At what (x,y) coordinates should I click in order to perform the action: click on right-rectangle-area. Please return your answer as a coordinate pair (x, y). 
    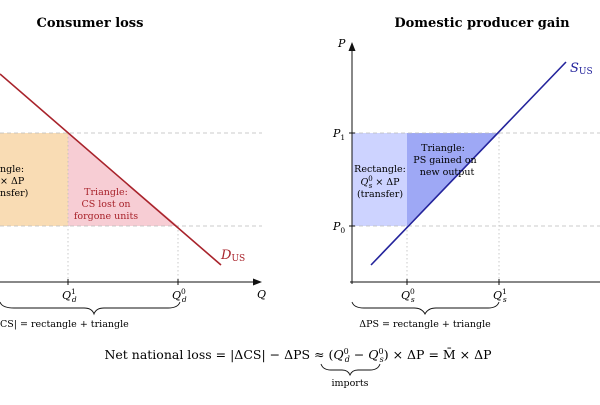
    Looking at the image, I should click on (379, 179).